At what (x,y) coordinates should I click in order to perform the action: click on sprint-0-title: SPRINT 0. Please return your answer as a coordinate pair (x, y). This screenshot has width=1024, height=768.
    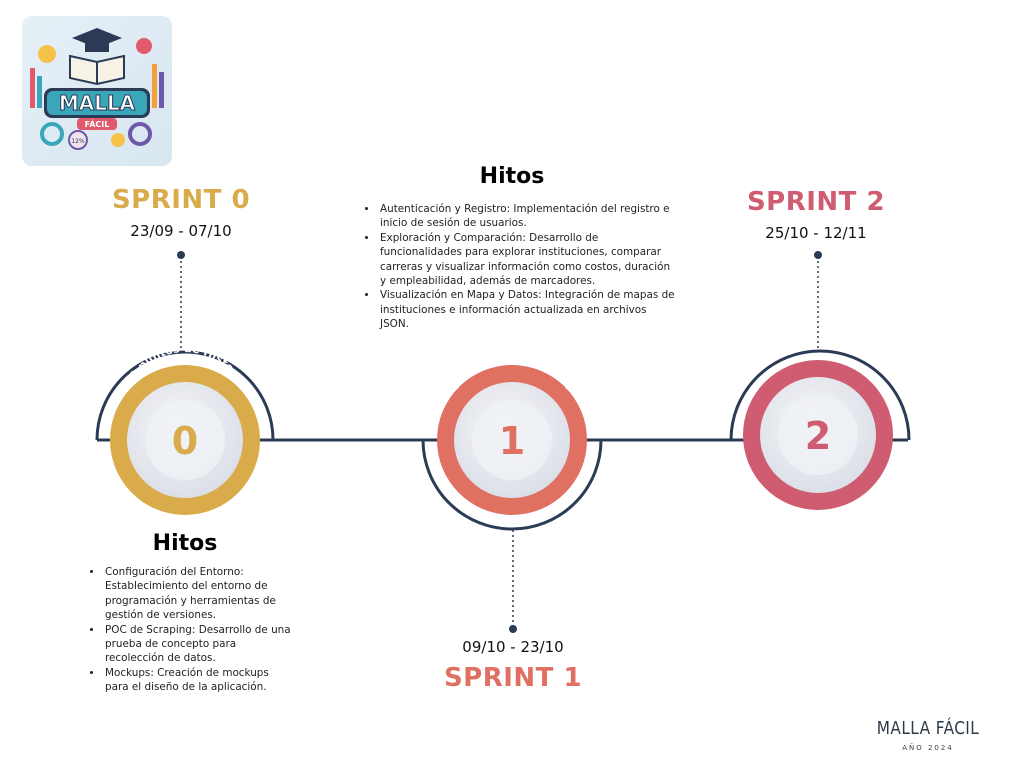
    Looking at the image, I should click on (181, 200).